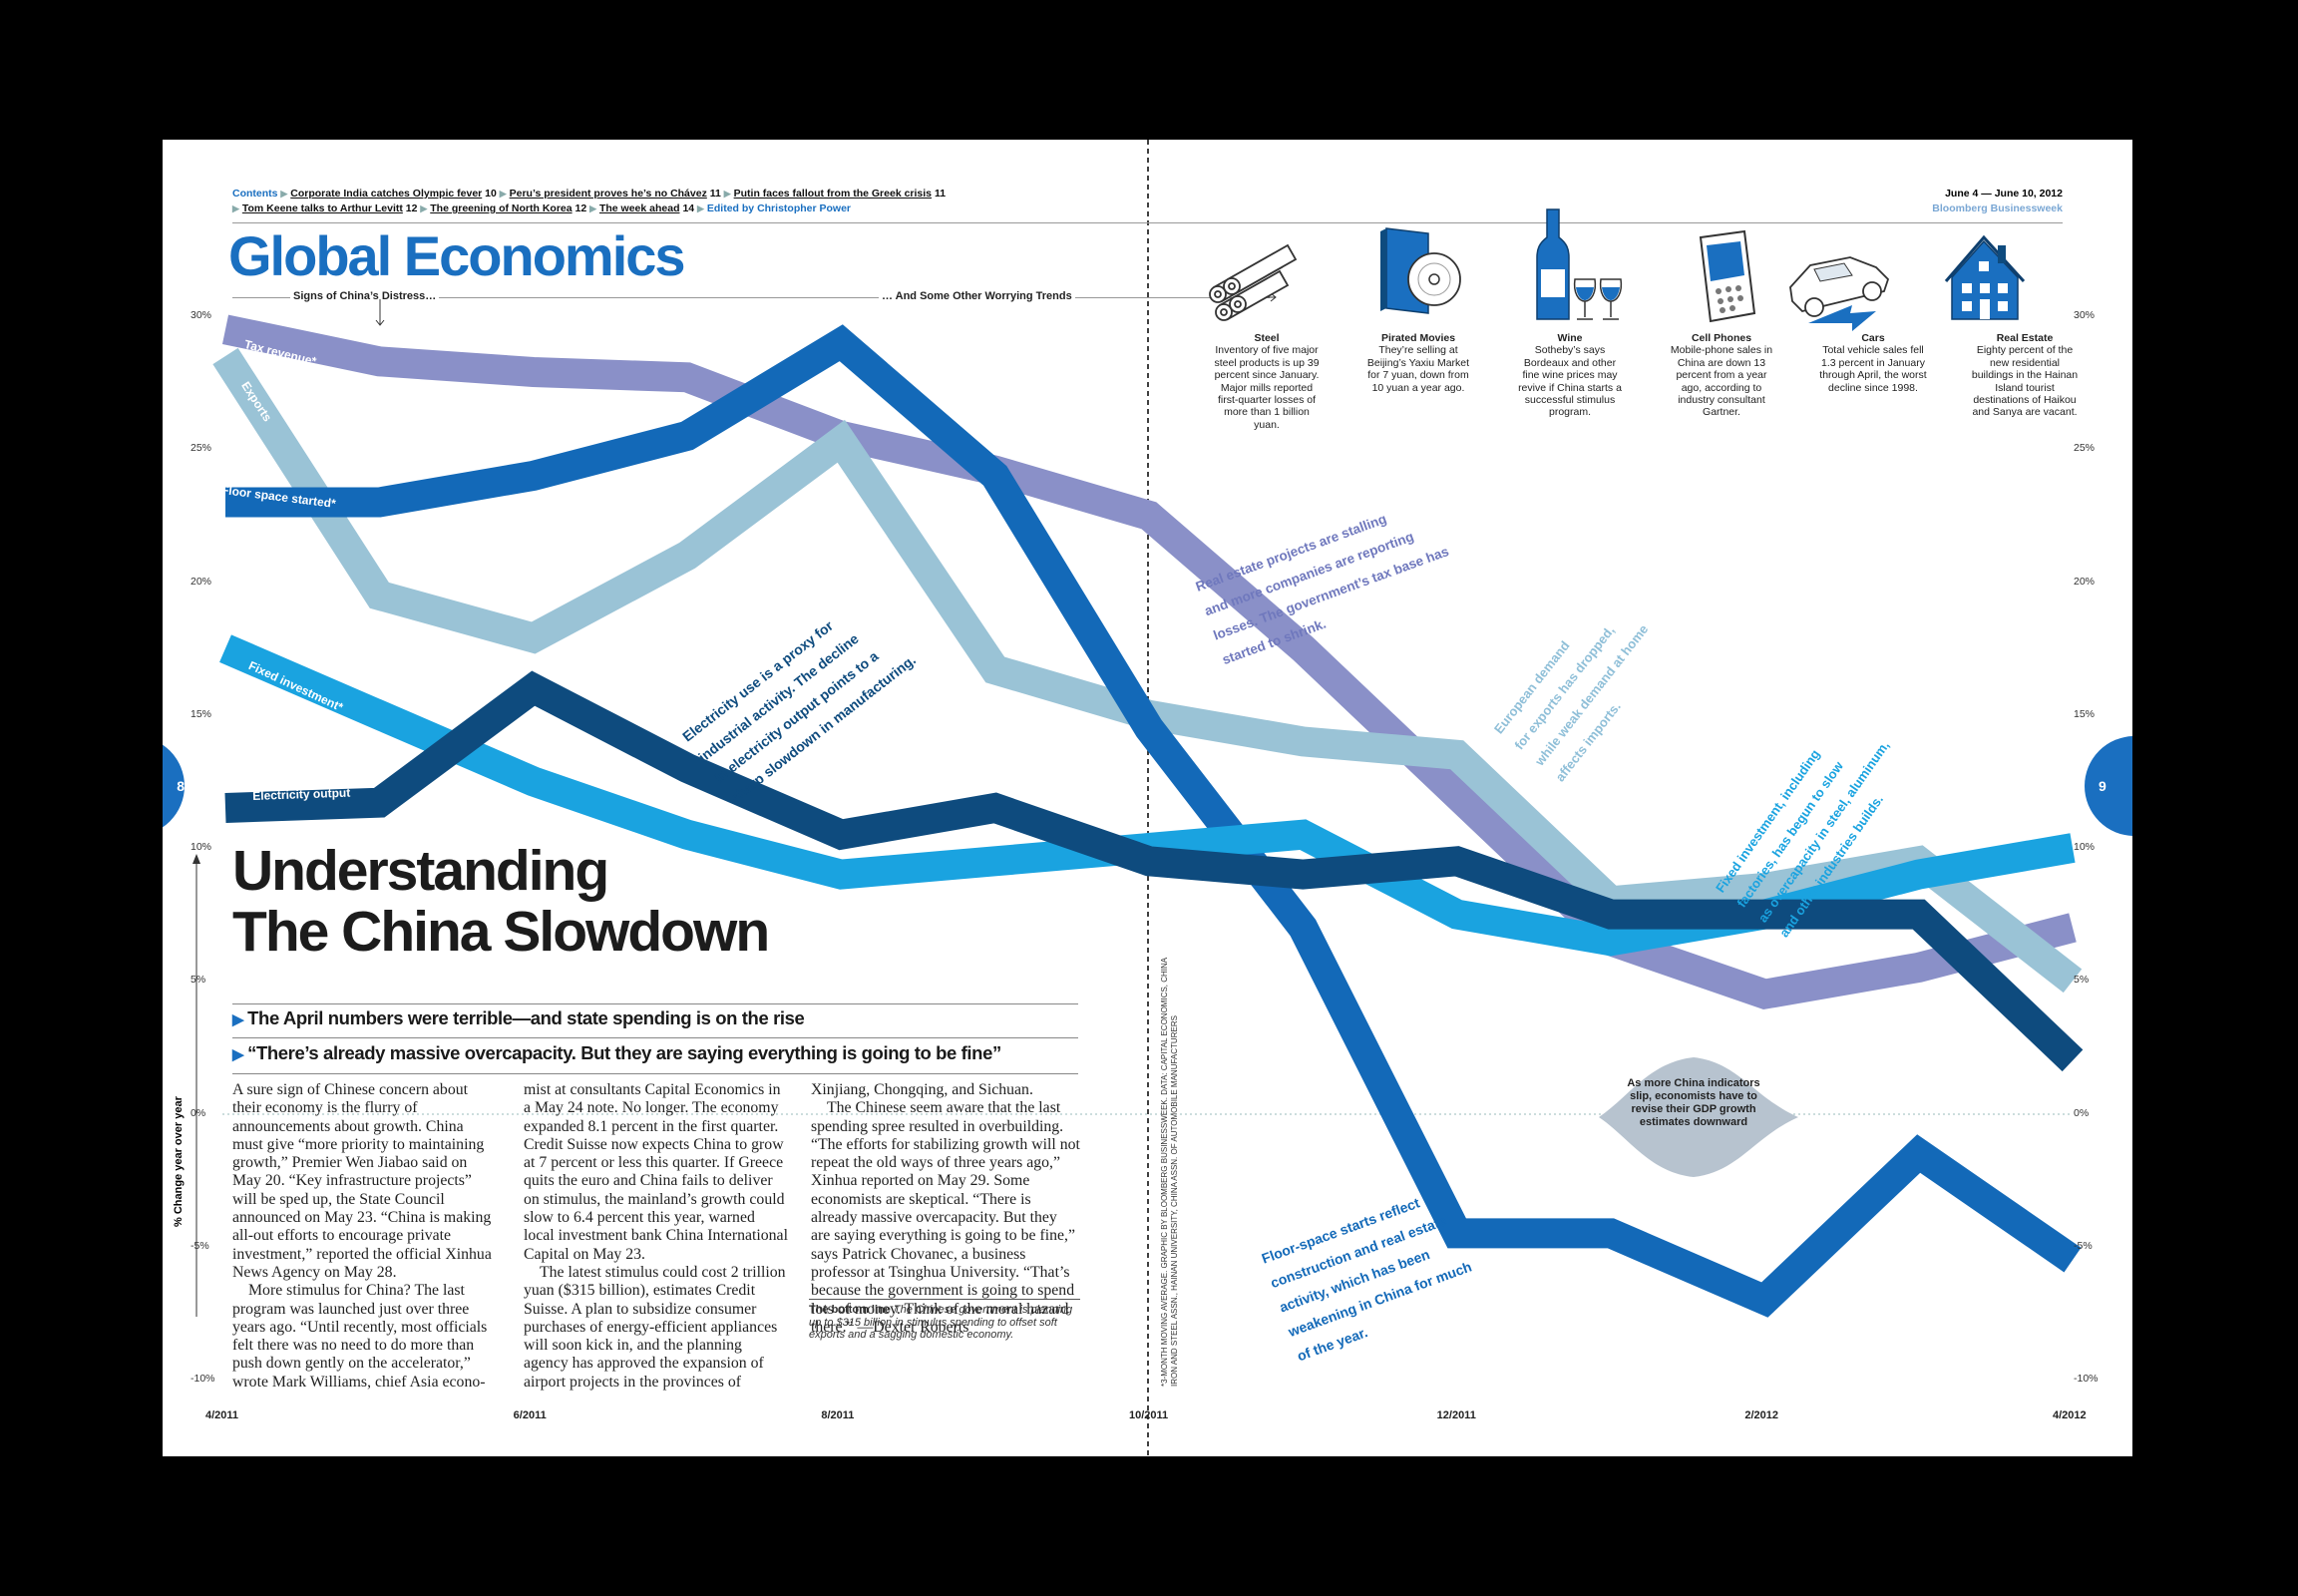  I want to click on subhead-rule, so click(751, 297).